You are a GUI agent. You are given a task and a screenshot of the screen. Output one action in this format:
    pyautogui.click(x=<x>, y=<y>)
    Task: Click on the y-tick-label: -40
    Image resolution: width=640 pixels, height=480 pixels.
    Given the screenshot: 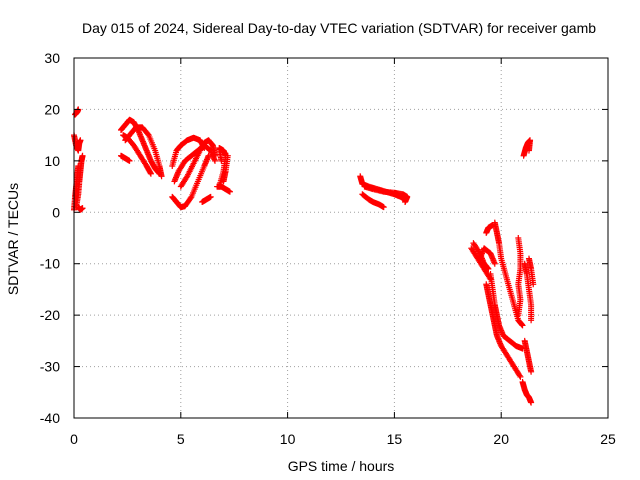 What is the action you would take?
    pyautogui.click(x=50, y=418)
    